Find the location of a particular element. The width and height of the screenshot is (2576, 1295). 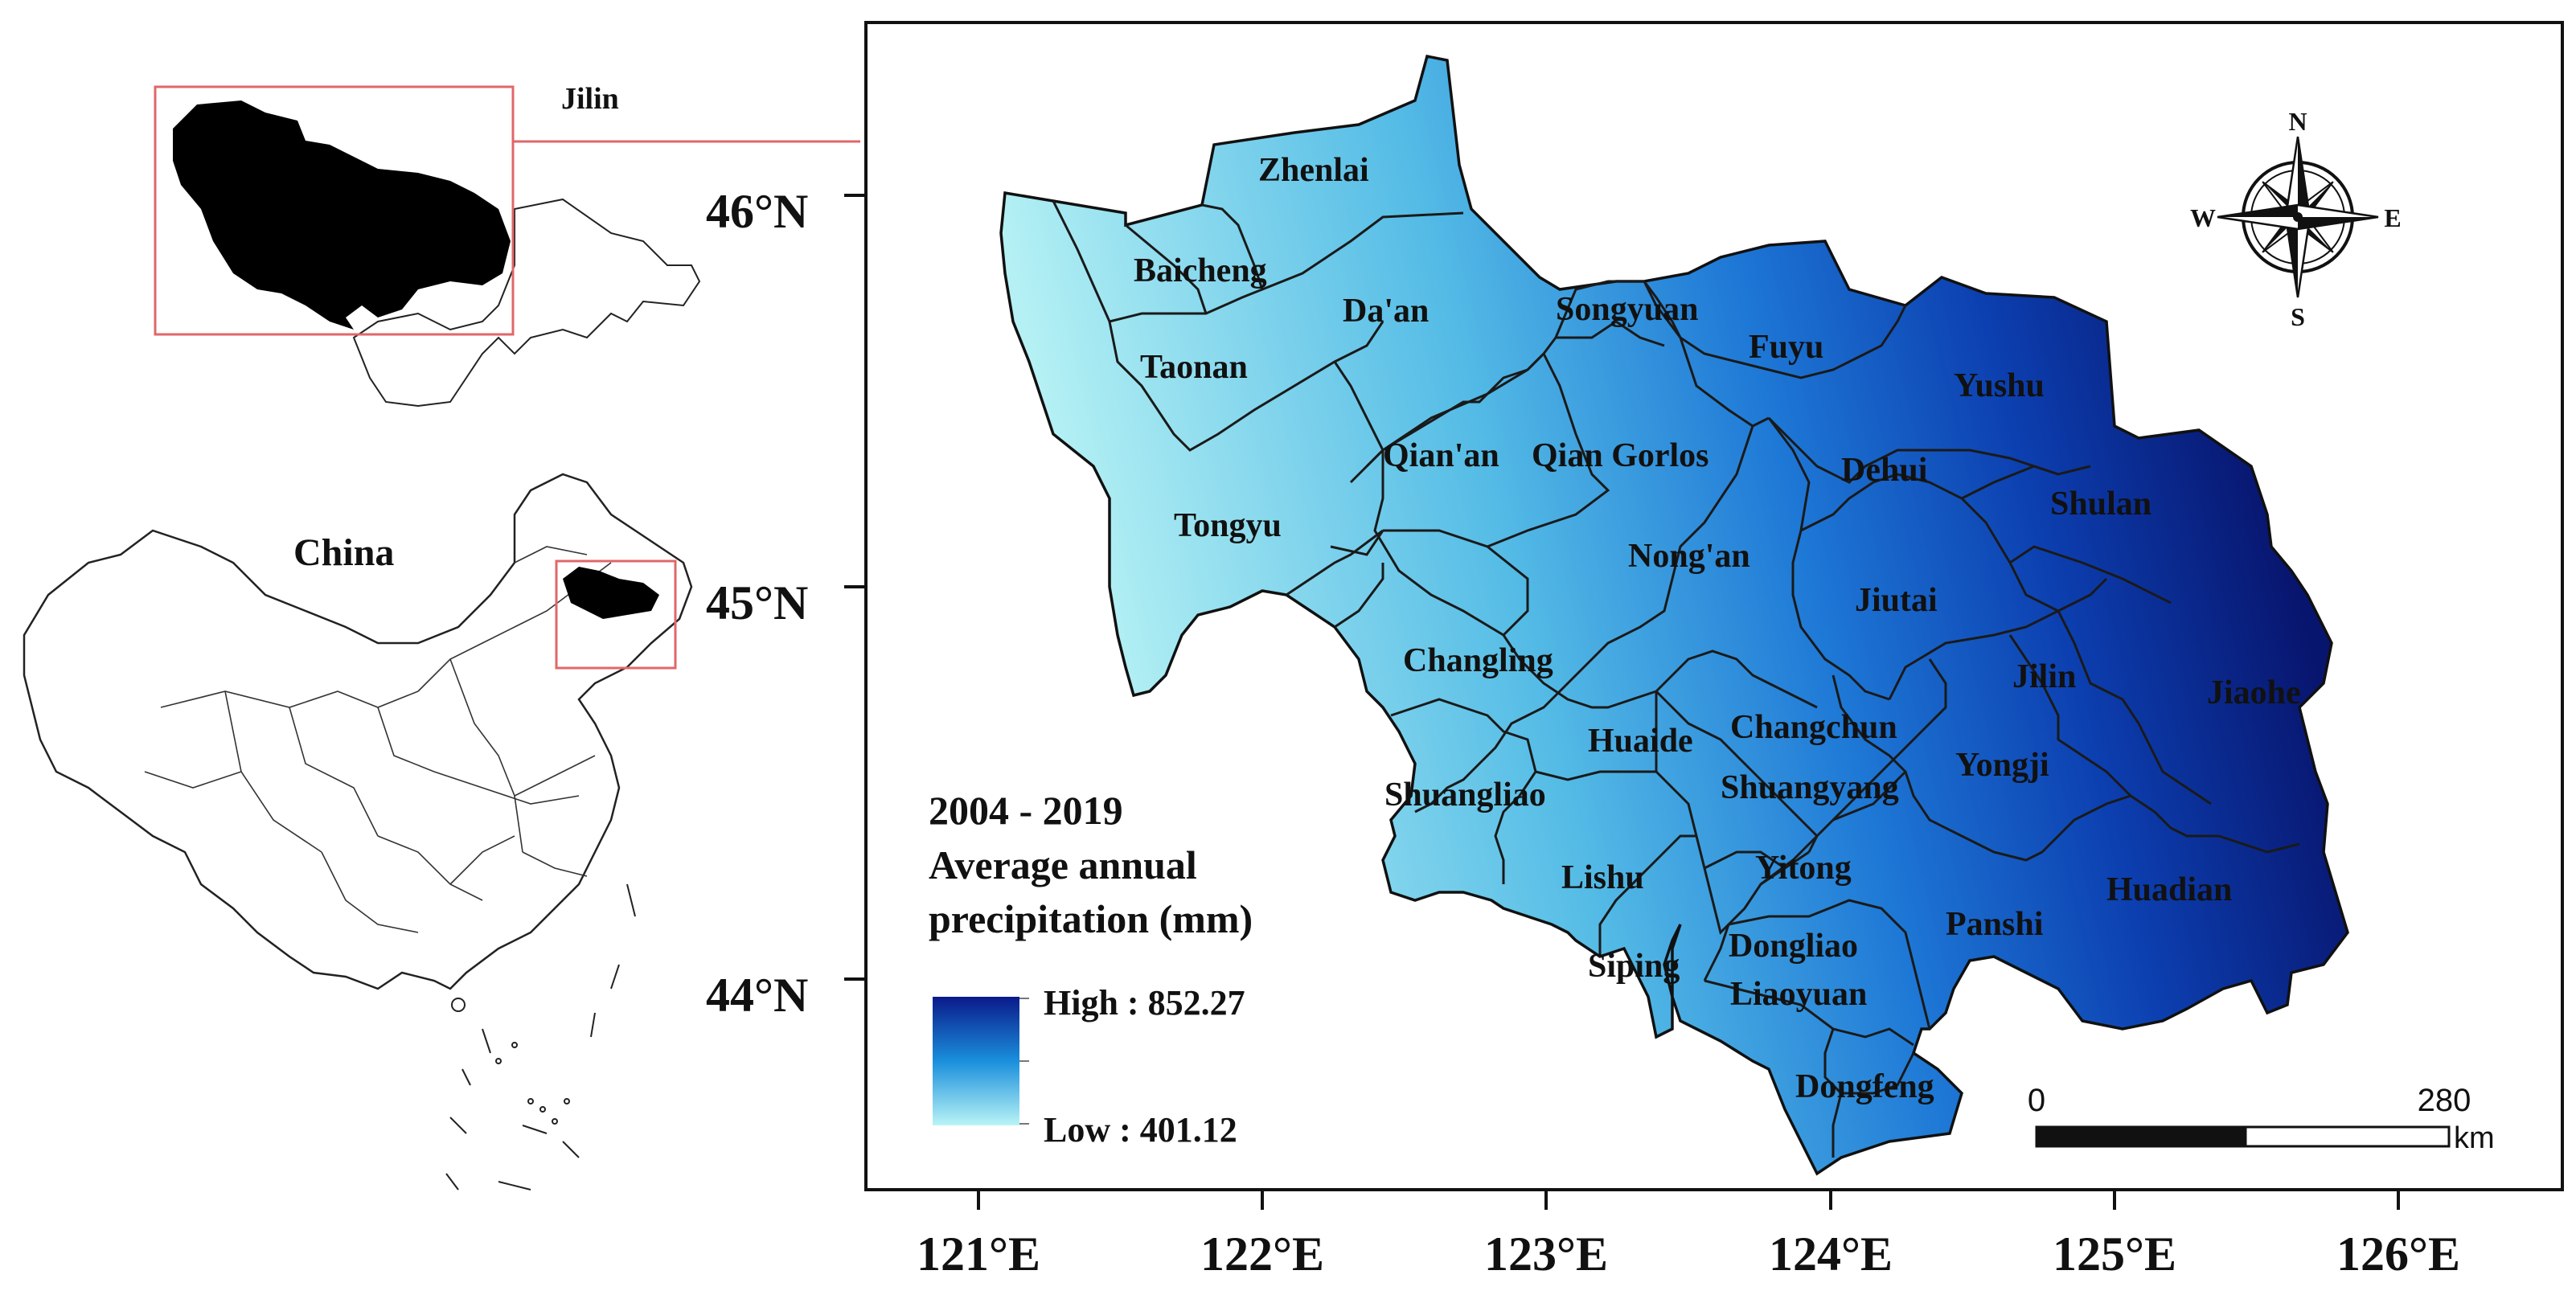

china-province-lines is located at coordinates (378, 739).